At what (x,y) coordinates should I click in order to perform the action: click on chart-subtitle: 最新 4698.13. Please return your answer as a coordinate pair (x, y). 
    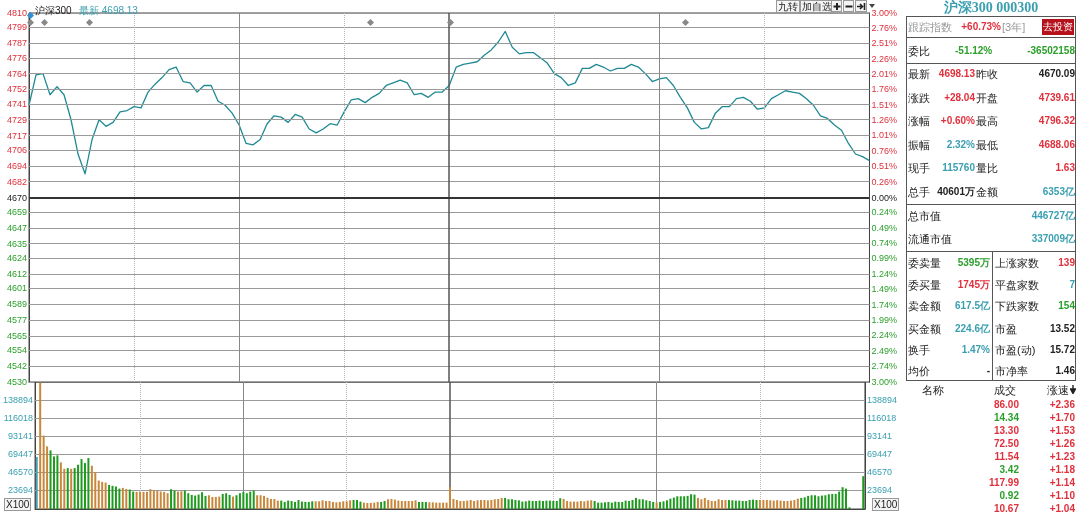
    Looking at the image, I should click on (109, 10).